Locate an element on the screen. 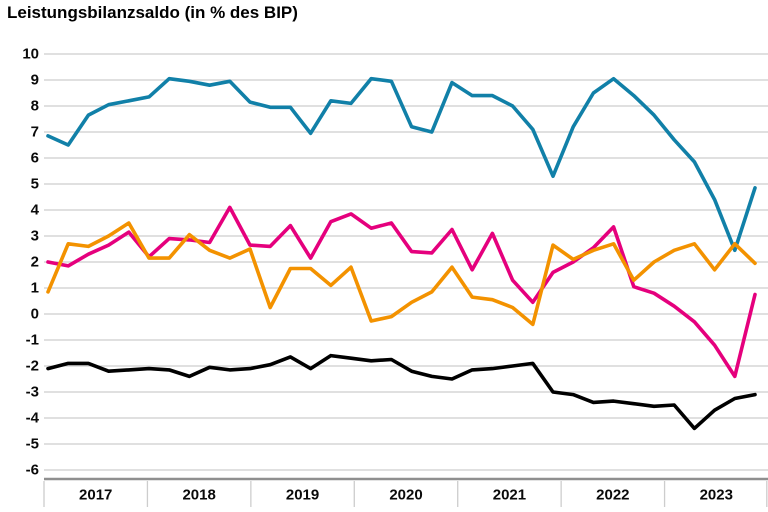 Image resolution: width=768 pixels, height=512 pixels. y-tick-label: -6 is located at coordinates (32, 470).